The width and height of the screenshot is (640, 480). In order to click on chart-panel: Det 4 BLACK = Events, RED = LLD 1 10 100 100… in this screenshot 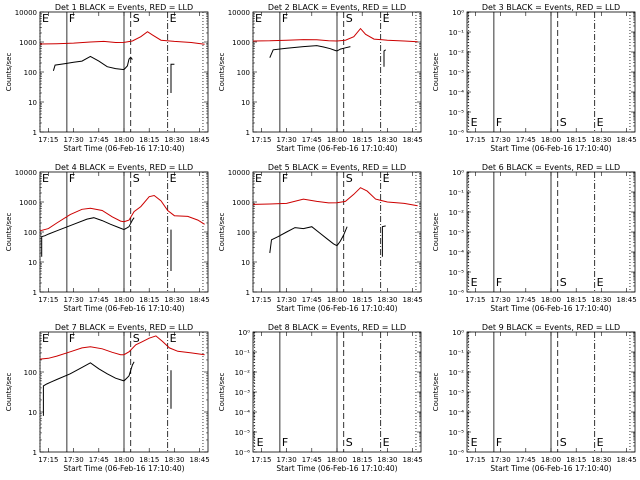, I will do `click(107, 238)`.